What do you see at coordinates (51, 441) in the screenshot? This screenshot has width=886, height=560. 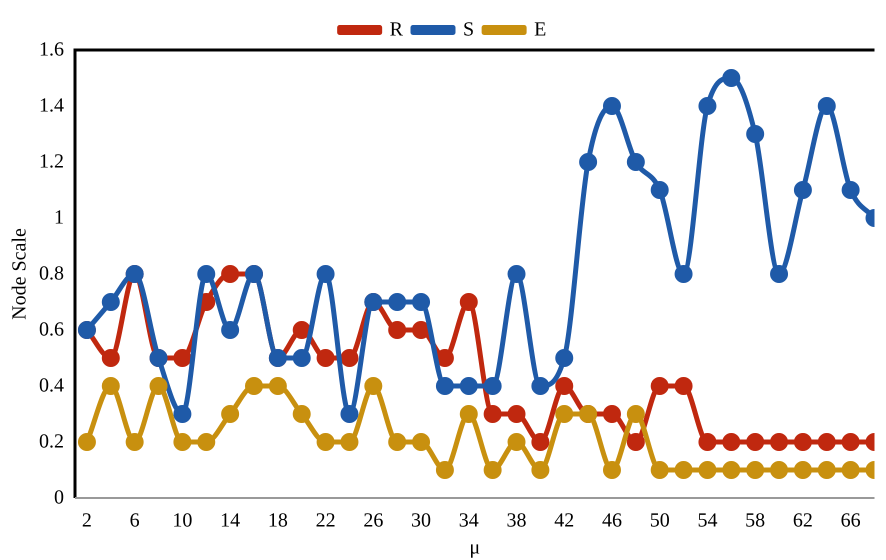 I see `y-tick-label: 0.2` at bounding box center [51, 441].